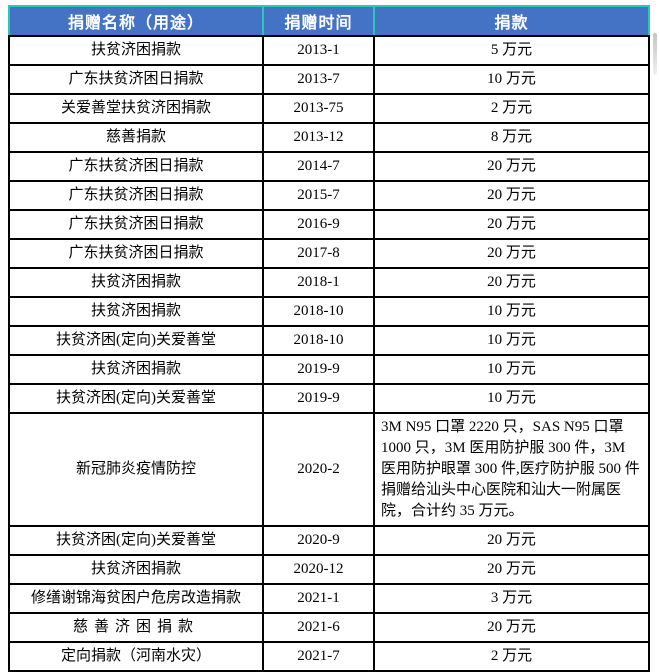  I want to click on cell-amount: 3 万元, so click(511, 598).